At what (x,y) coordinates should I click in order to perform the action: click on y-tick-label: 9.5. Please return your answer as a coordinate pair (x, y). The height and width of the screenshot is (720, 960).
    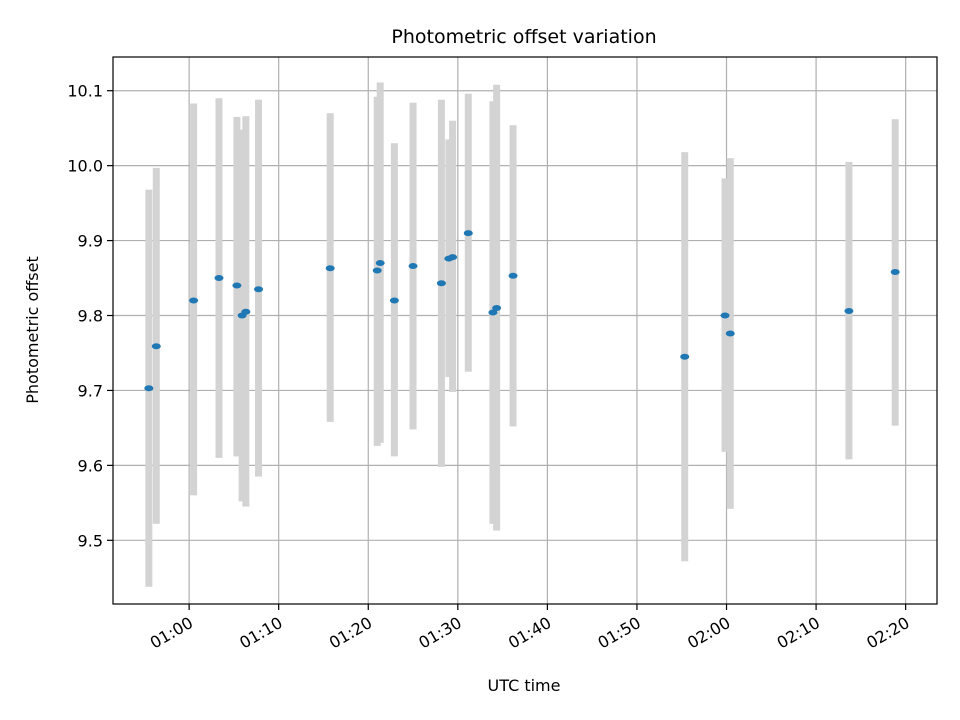
    Looking at the image, I should click on (90, 540).